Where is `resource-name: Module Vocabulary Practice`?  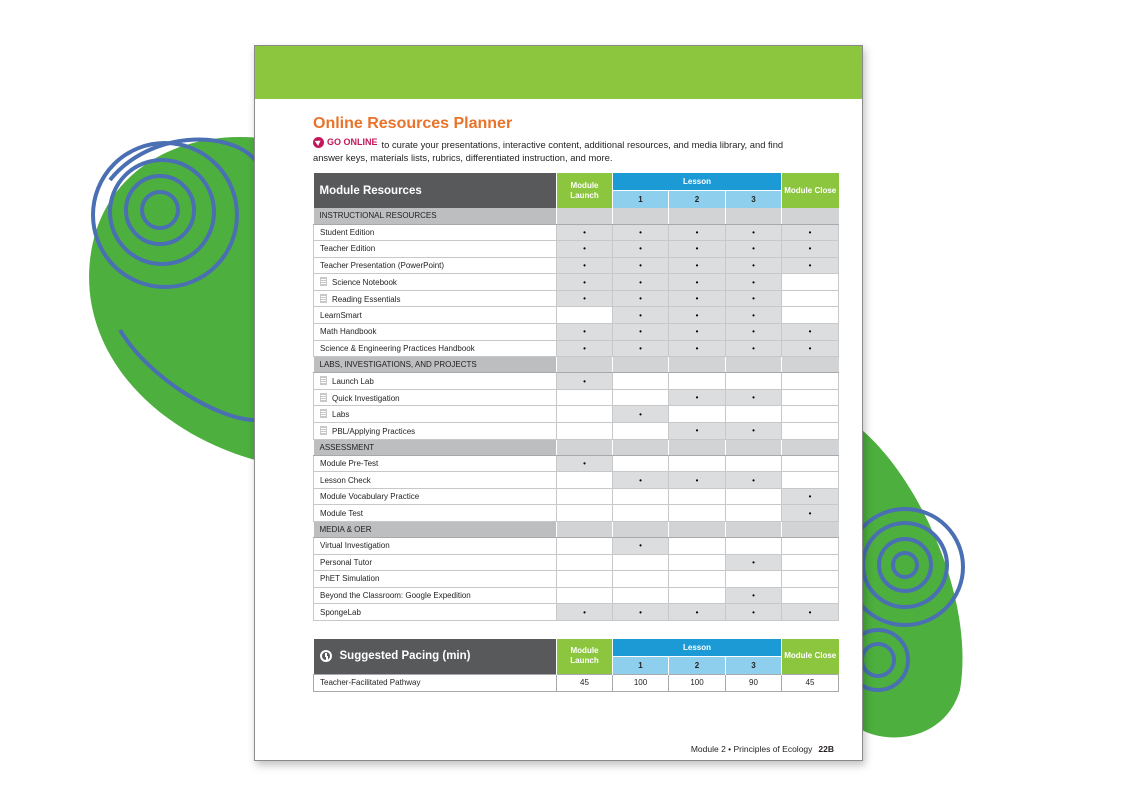 resource-name: Module Vocabulary Practice is located at coordinates (370, 497).